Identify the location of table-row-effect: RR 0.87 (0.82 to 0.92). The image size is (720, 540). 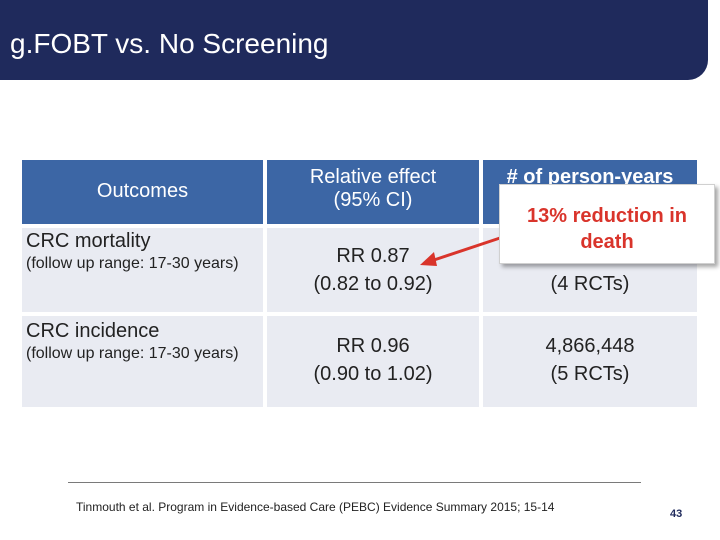
(373, 270).